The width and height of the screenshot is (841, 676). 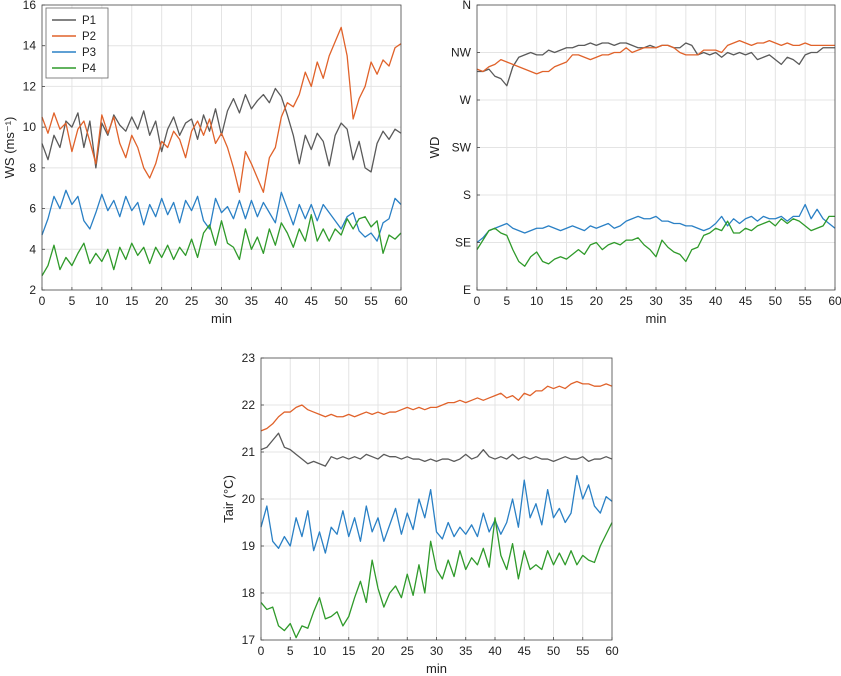 I want to click on y-tick-label: 16, so click(x=30, y=6).